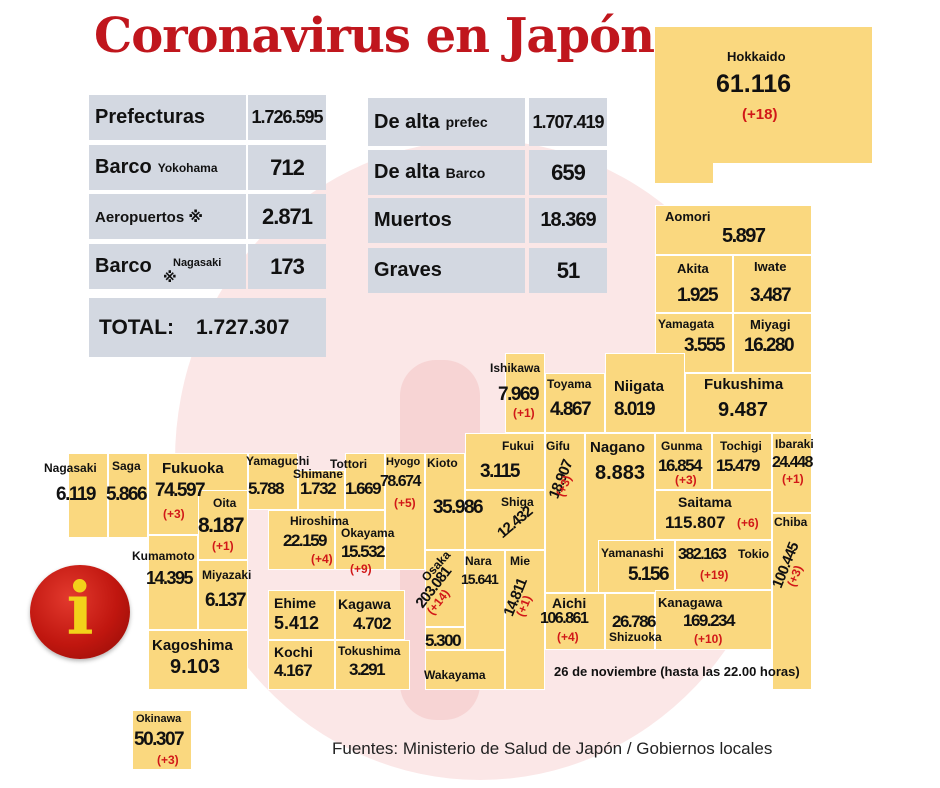 The width and height of the screenshot is (940, 788). What do you see at coordinates (407, 172) in the screenshot?
I see `de-alta-barco-label: De alta` at bounding box center [407, 172].